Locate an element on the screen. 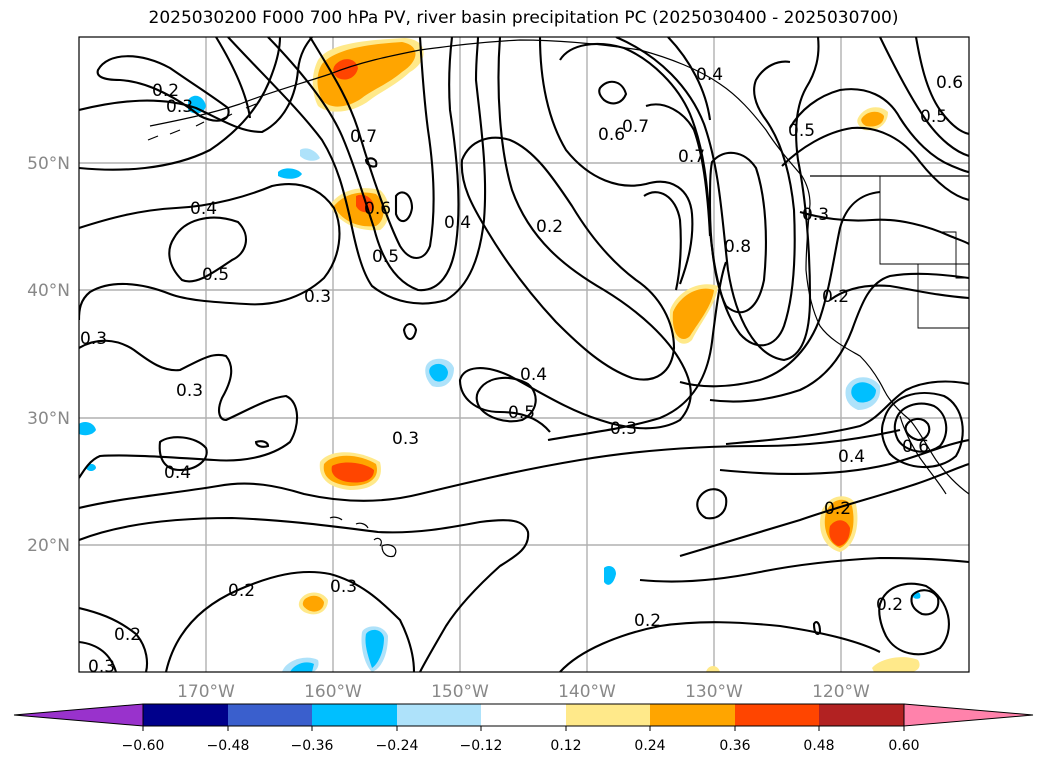 The image size is (1047, 765). lat-label-30n: 30°N is located at coordinates (48, 419).